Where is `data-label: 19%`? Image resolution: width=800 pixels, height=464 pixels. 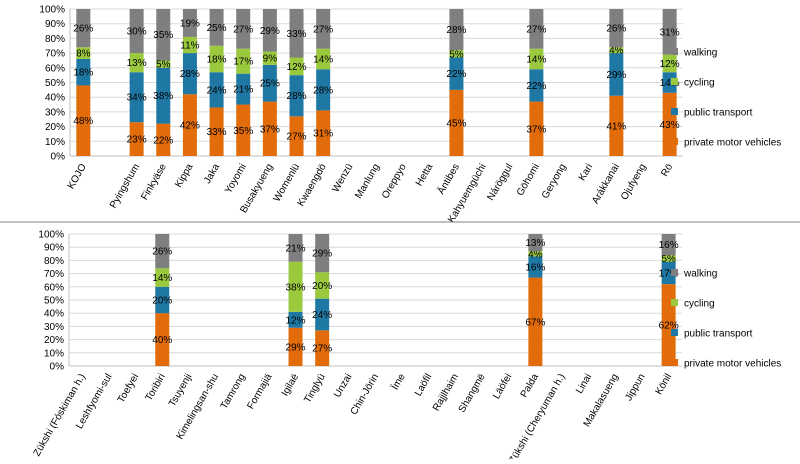 data-label: 19% is located at coordinates (190, 23).